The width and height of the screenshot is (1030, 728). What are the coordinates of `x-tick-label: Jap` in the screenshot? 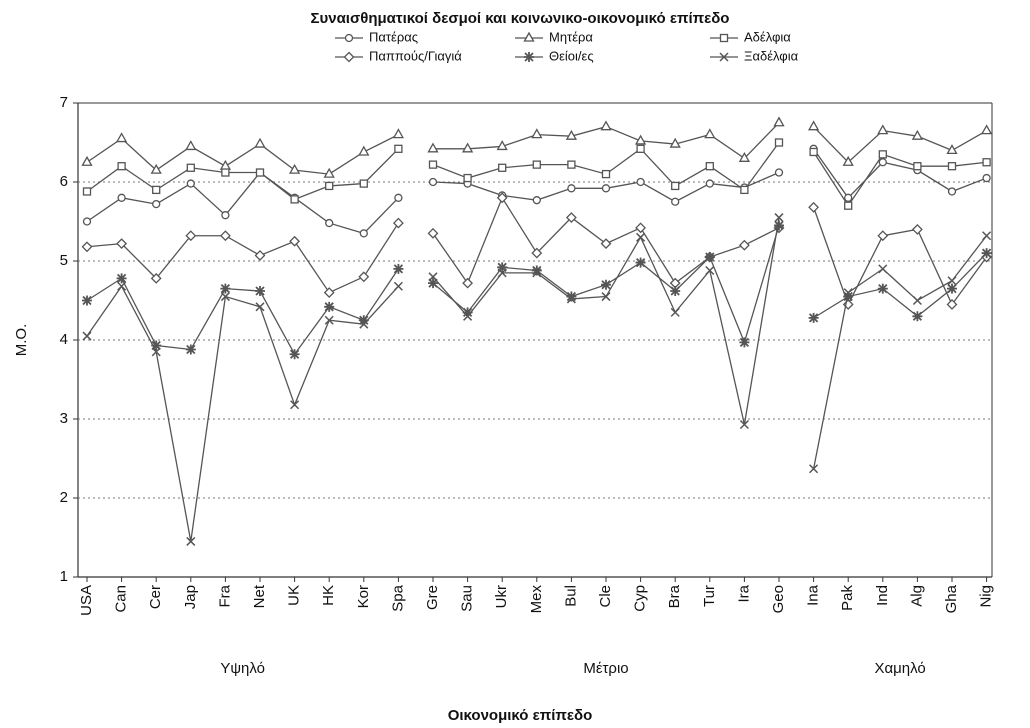 It's located at (190, 597).